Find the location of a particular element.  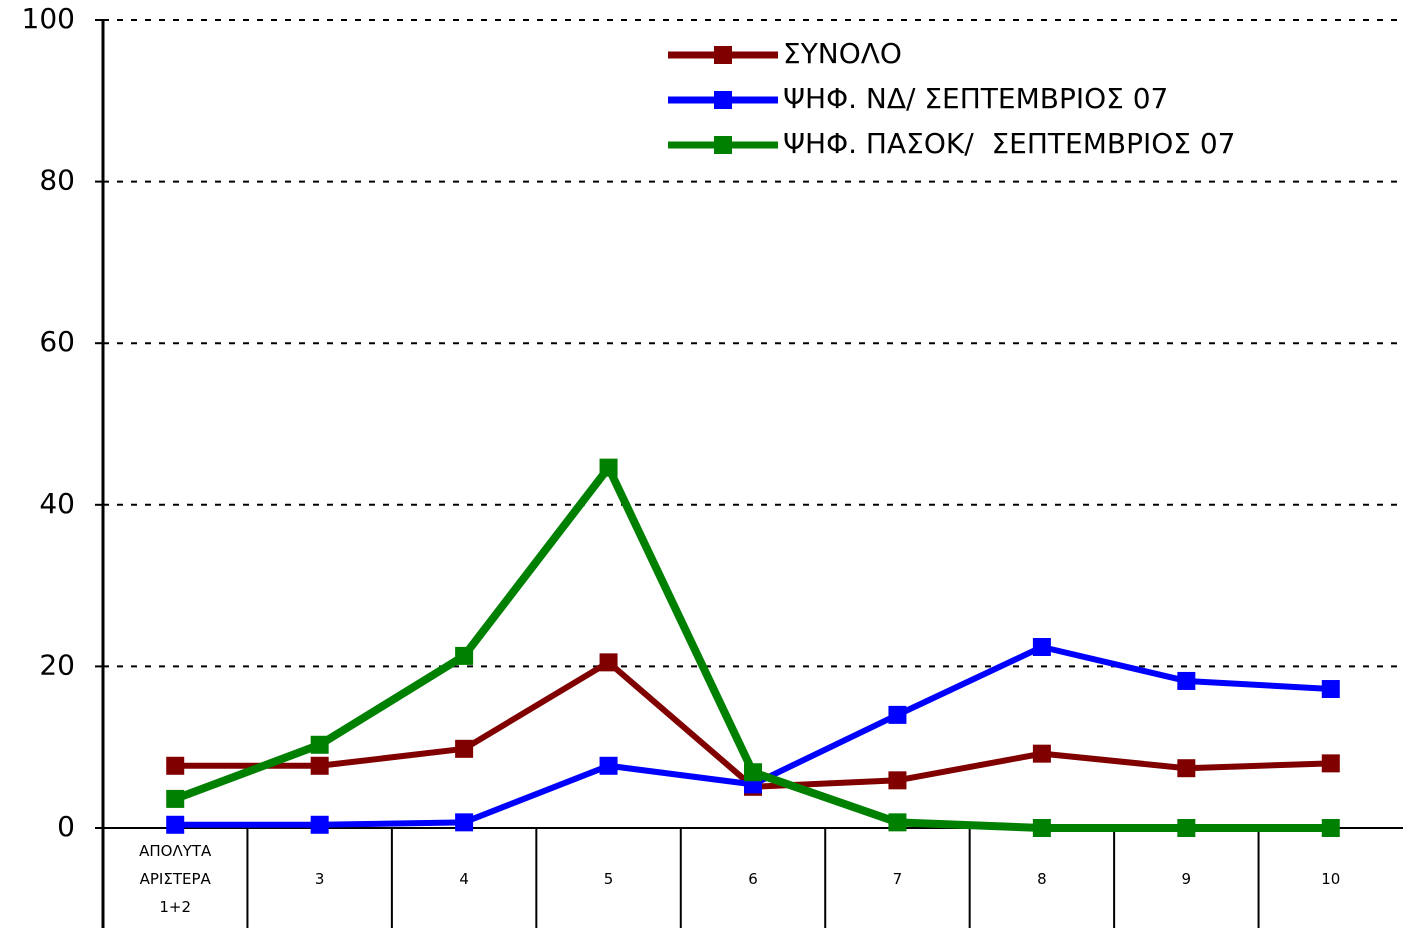

x-tick-text: 8 is located at coordinates (1042, 879).